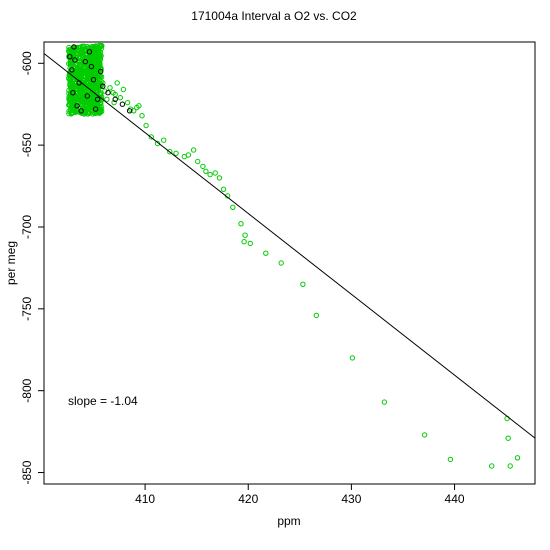  I want to click on x-tick-label: 440, so click(455, 499).